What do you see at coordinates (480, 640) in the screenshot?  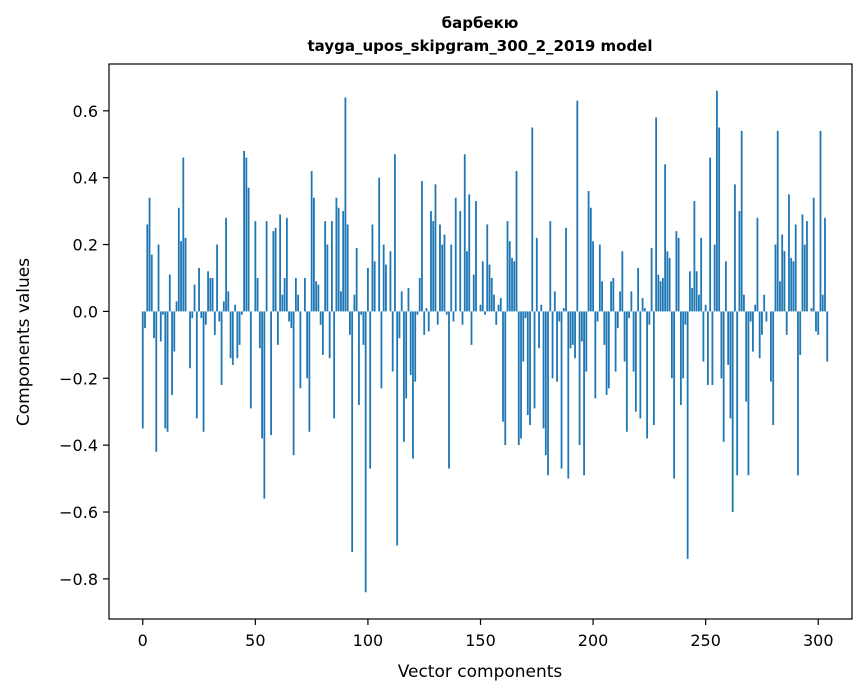 I see `x-tick-label: 150` at bounding box center [480, 640].